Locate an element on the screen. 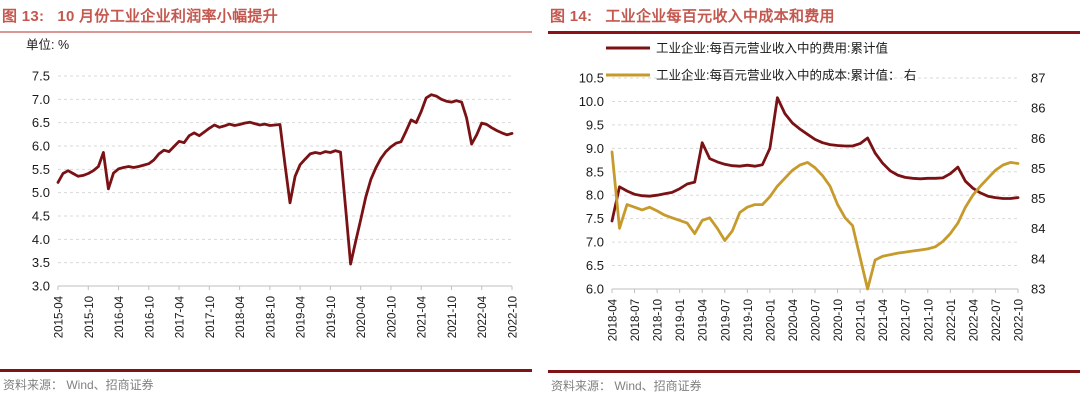  x-axis-label: 2016-10 is located at coordinates (150, 317).